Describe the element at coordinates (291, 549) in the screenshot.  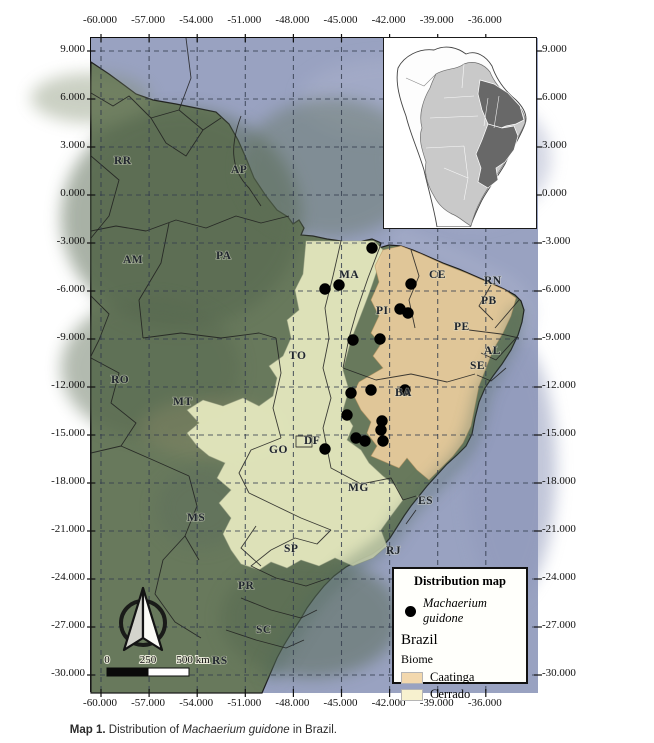
I see `state-label-SP: SP` at that location.